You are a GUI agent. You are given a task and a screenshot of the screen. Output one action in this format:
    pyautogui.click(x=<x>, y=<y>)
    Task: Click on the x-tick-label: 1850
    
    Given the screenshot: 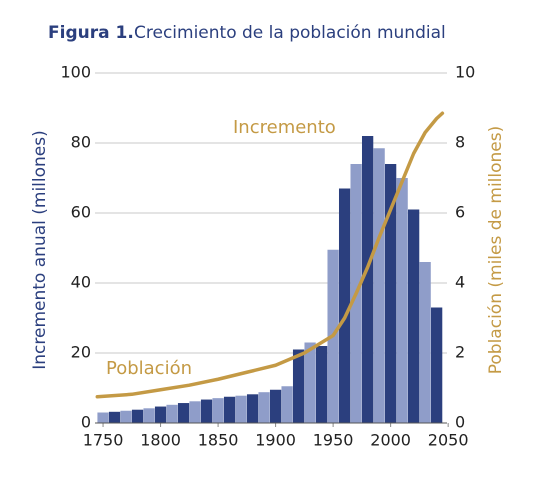 What is the action you would take?
    pyautogui.click(x=218, y=440)
    